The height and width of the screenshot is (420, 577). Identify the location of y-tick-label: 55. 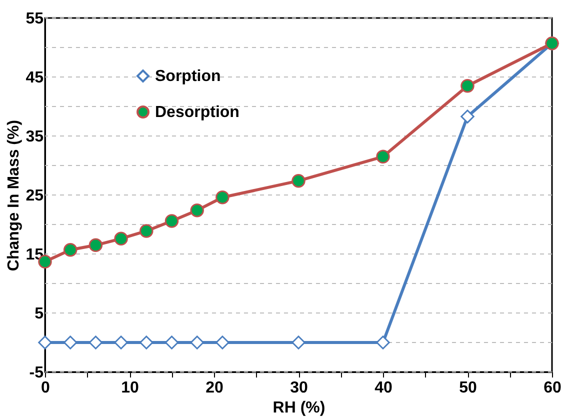
(35, 19).